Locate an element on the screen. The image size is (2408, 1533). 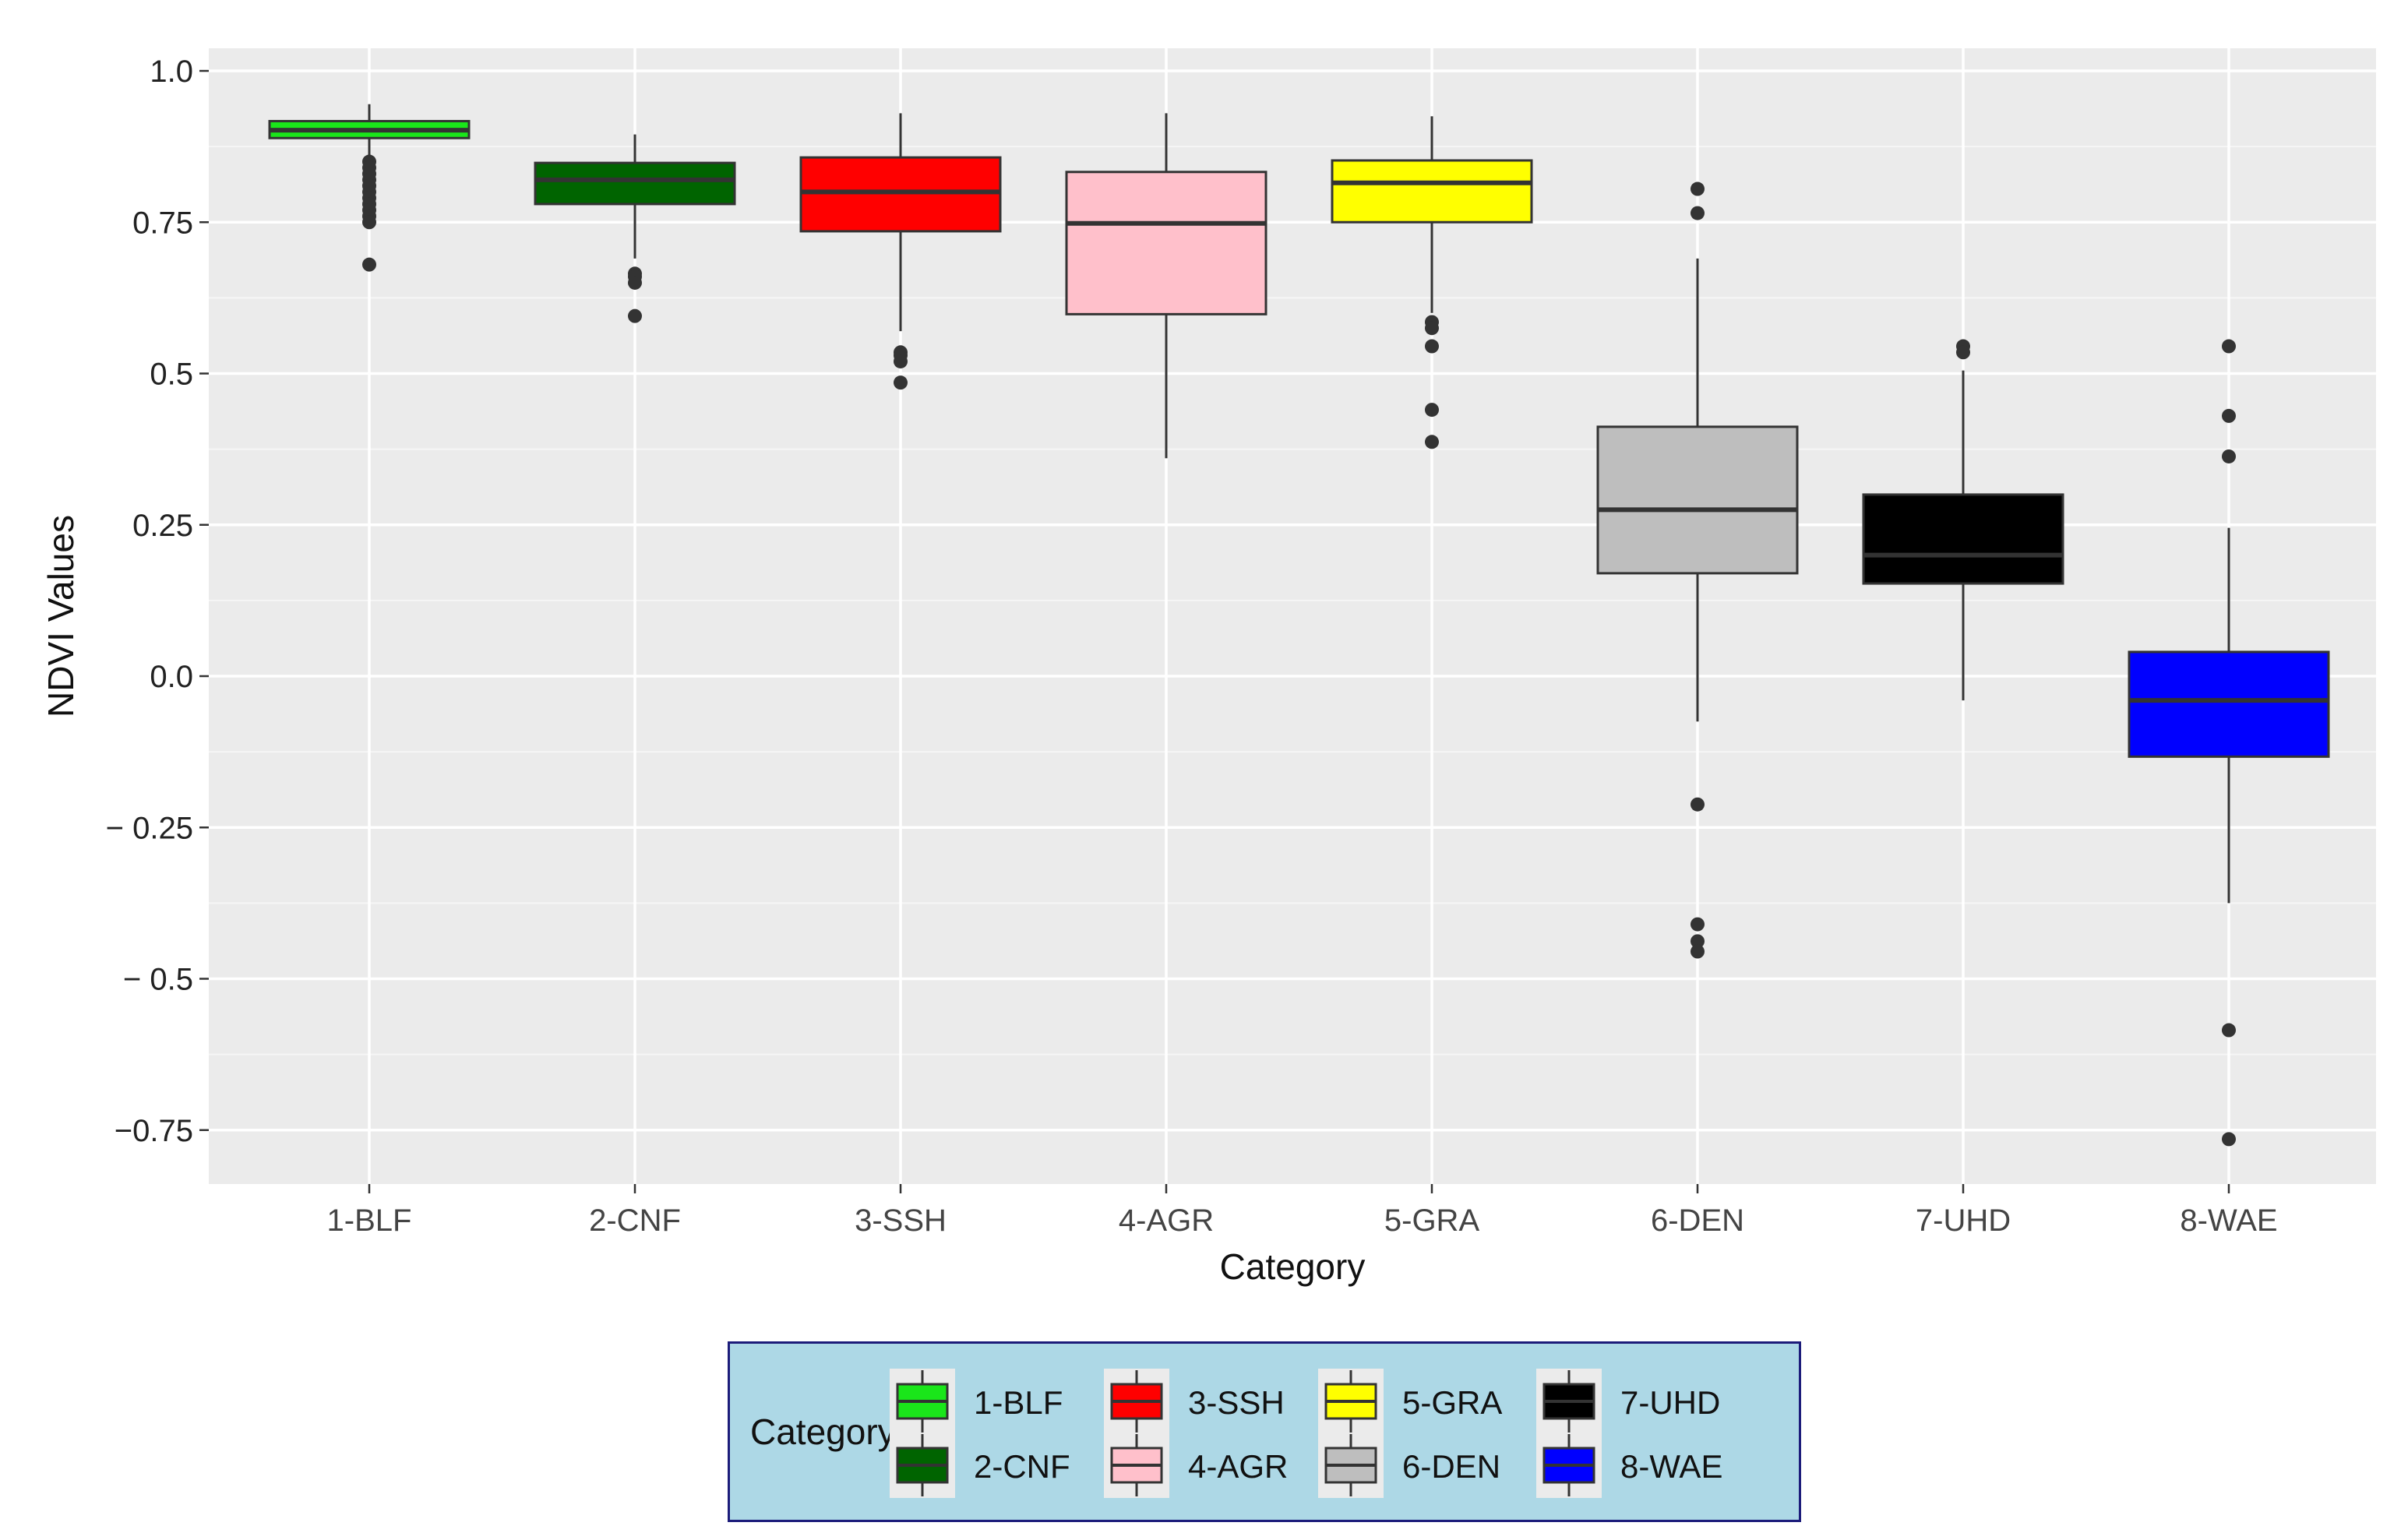
x-tick-label: 3-SSH is located at coordinates (901, 1220).